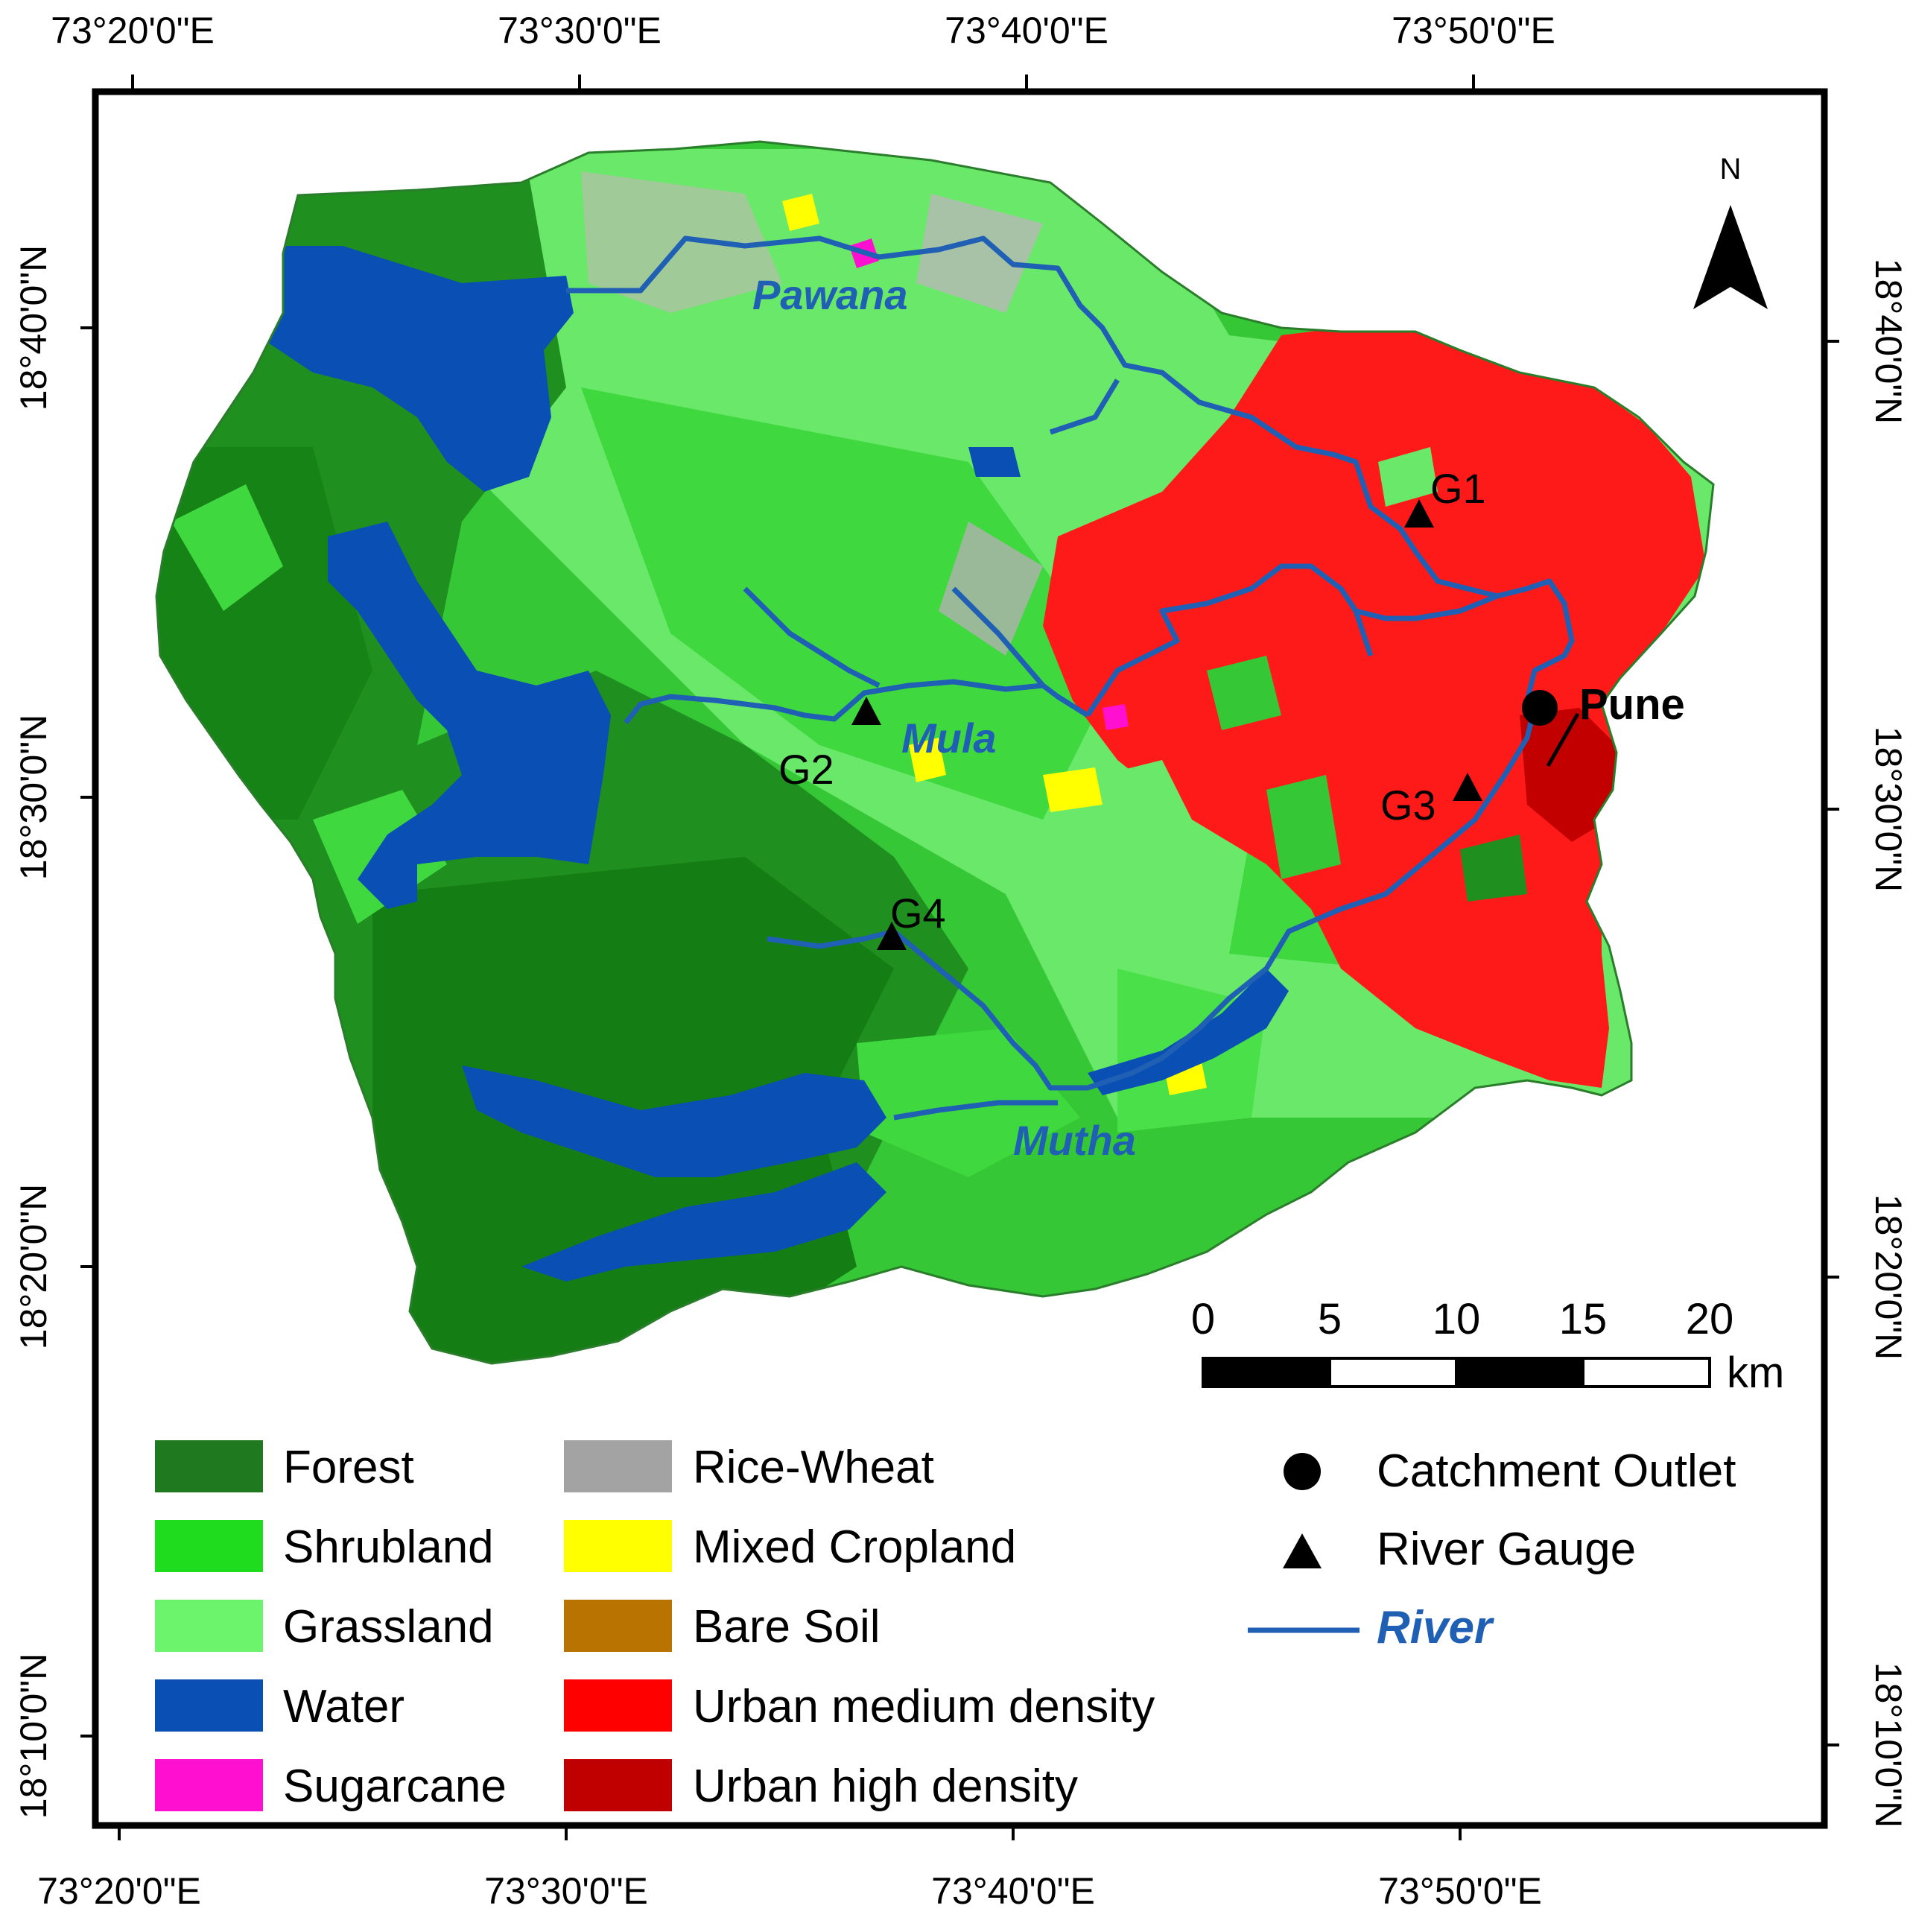 The height and width of the screenshot is (1932, 1913). I want to click on river-labels: Pawana Mula Mutha, so click(944, 717).